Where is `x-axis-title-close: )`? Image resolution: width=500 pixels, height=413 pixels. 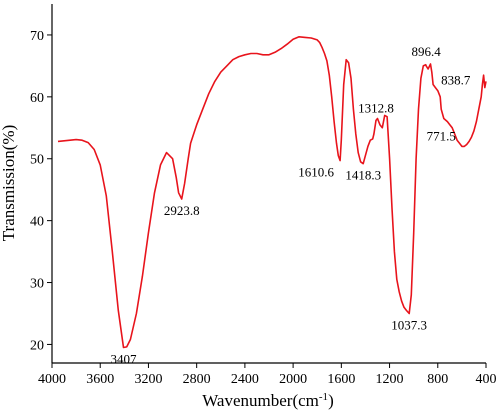
x-axis-title-close: ) is located at coordinates (331, 400).